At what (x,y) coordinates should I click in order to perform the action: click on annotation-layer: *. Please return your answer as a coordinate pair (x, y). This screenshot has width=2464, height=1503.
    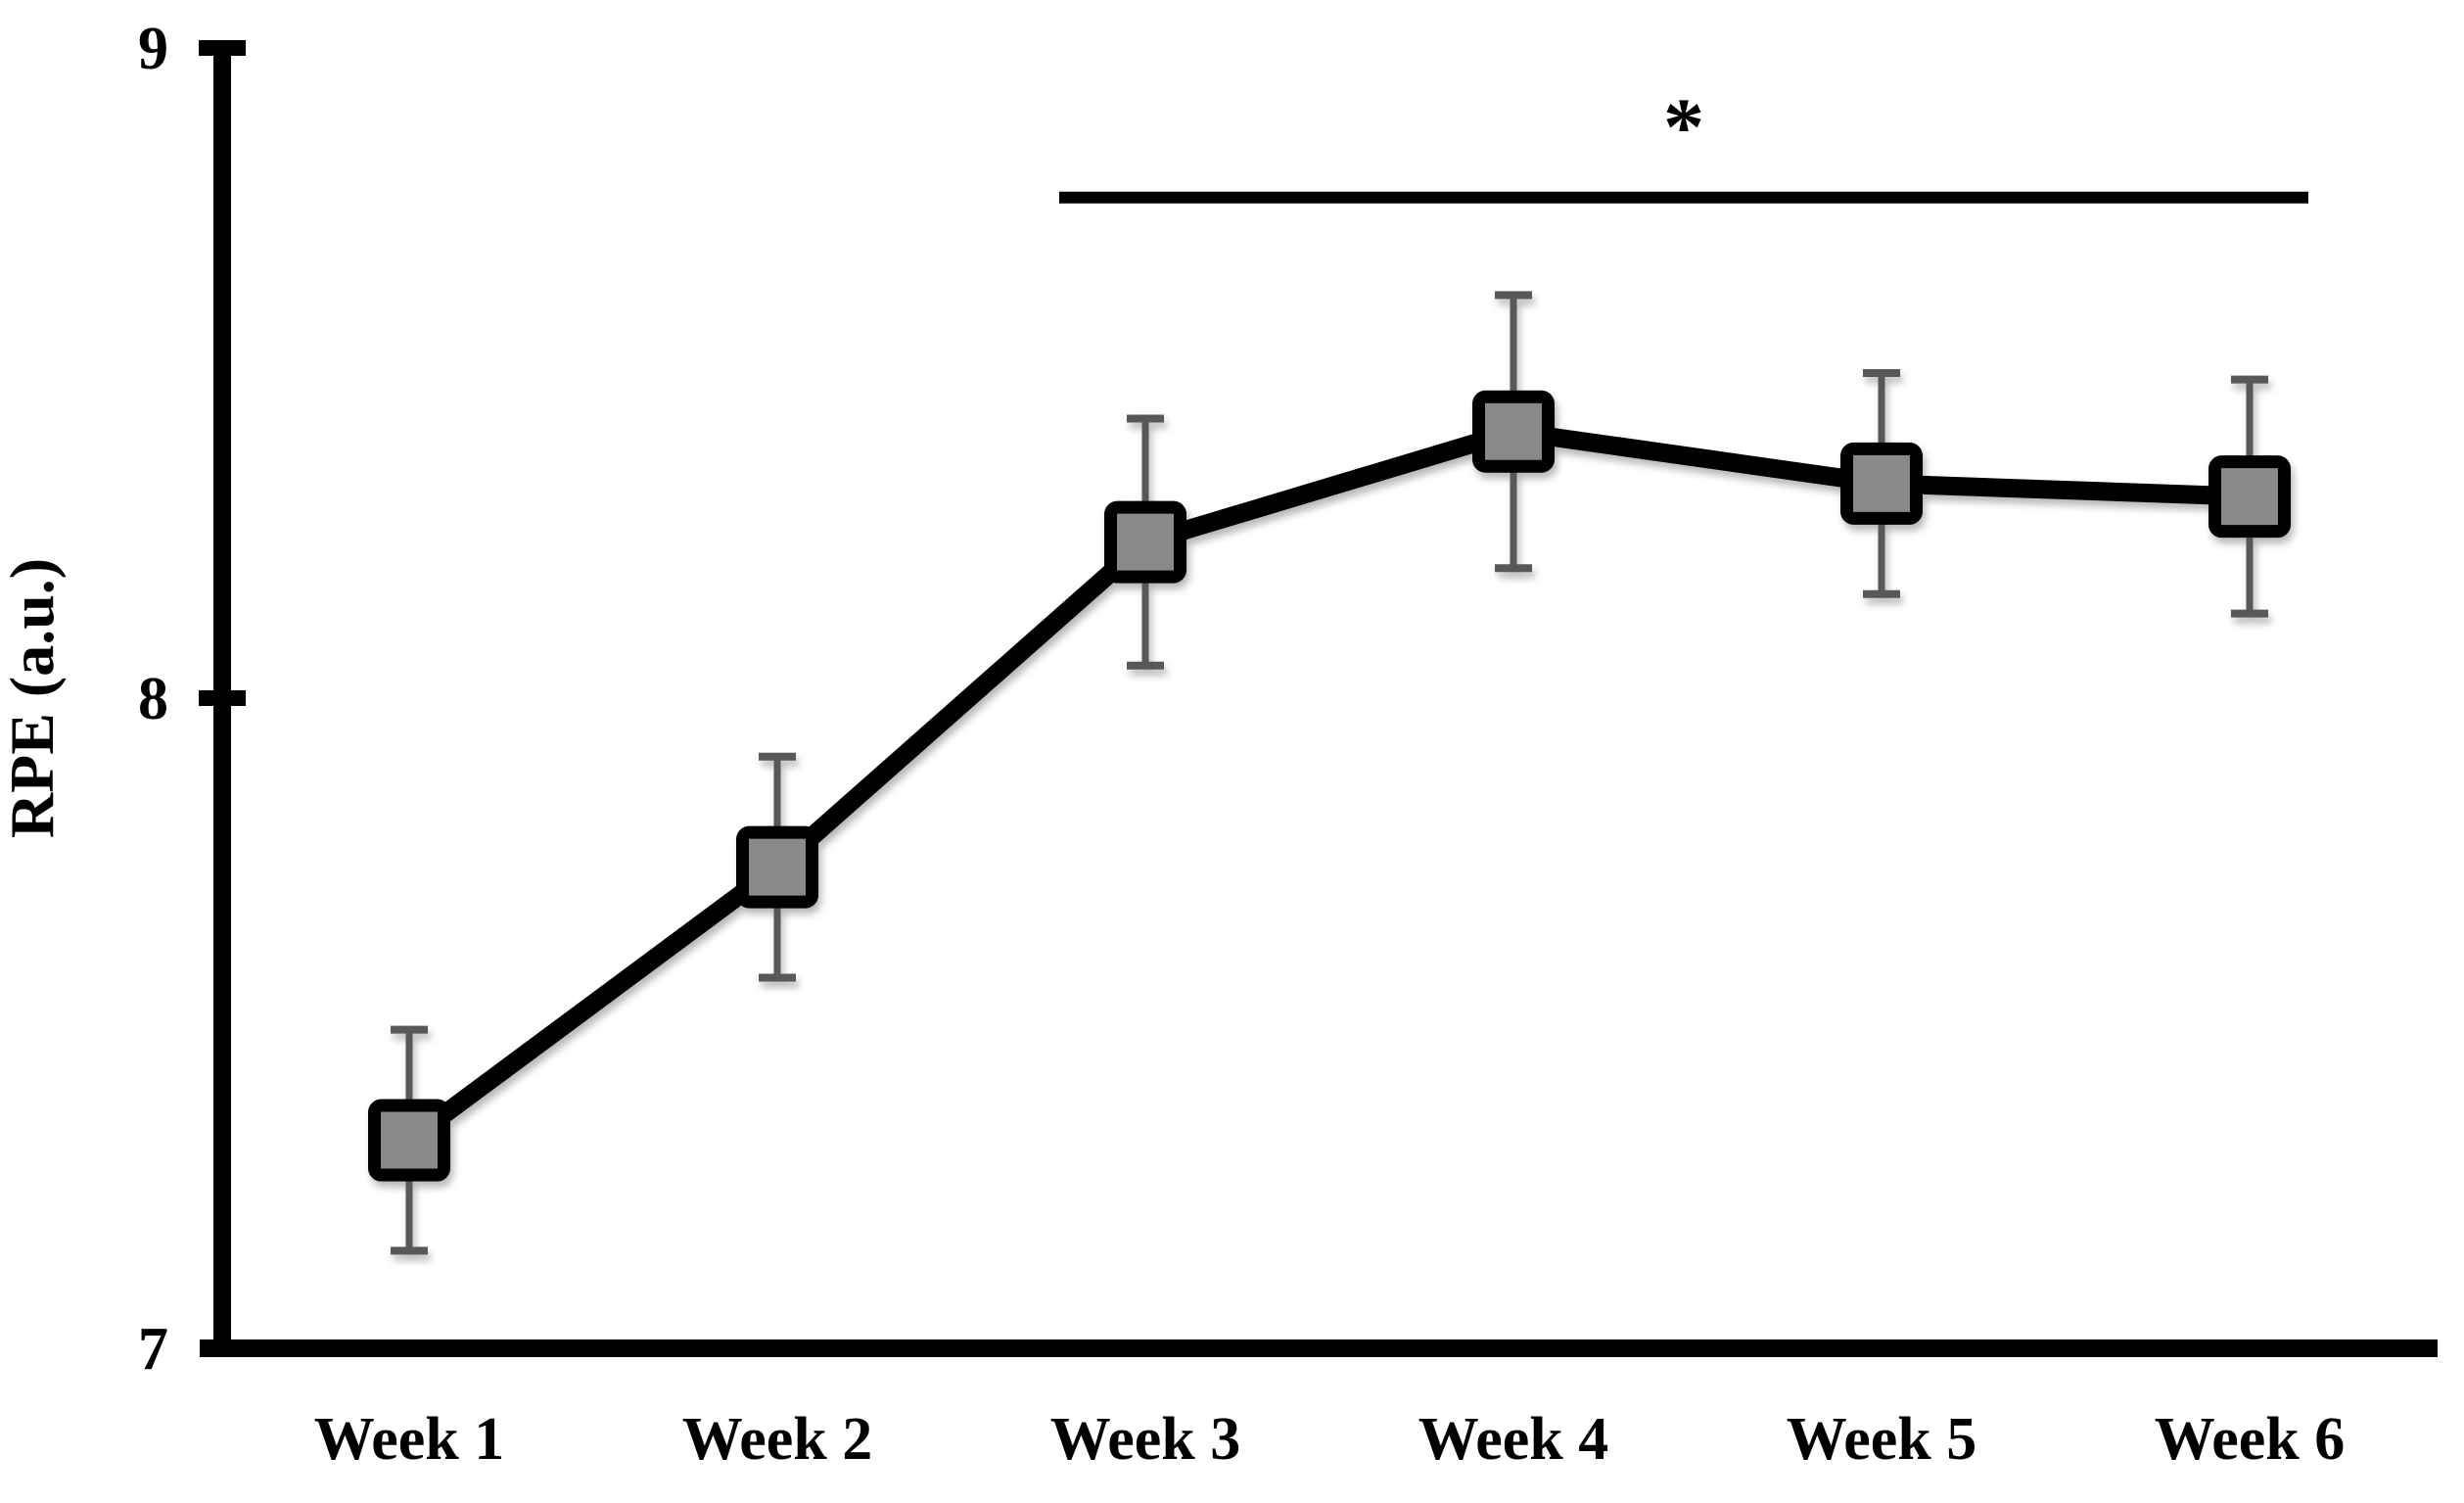
    Looking at the image, I should click on (1683, 143).